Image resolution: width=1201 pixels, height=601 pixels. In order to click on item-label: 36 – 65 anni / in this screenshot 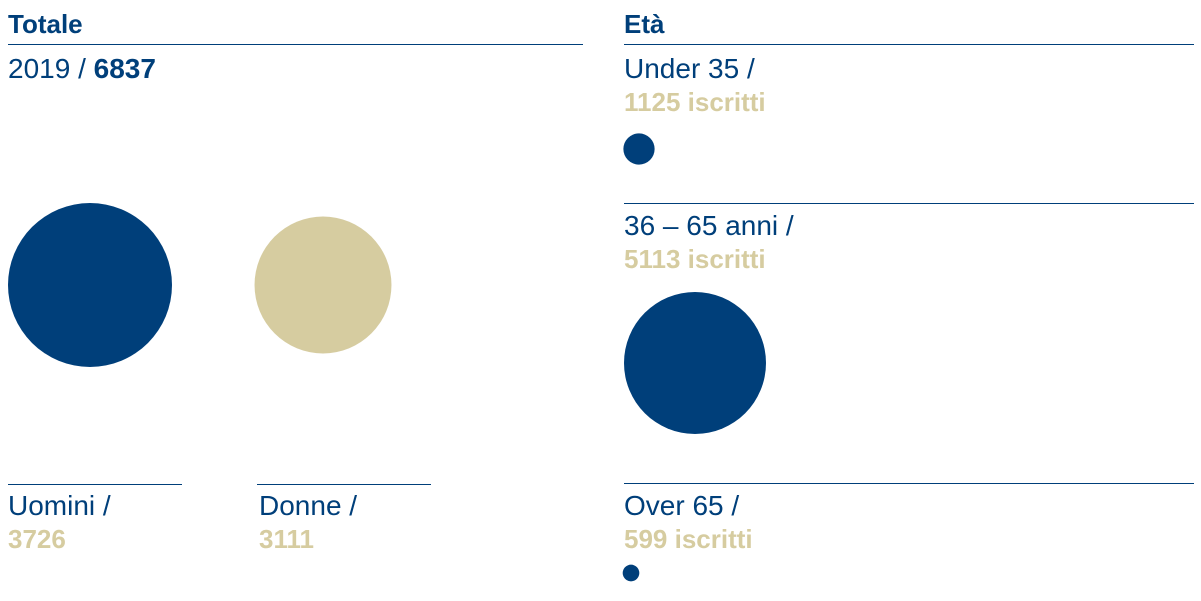, I will do `click(709, 225)`.